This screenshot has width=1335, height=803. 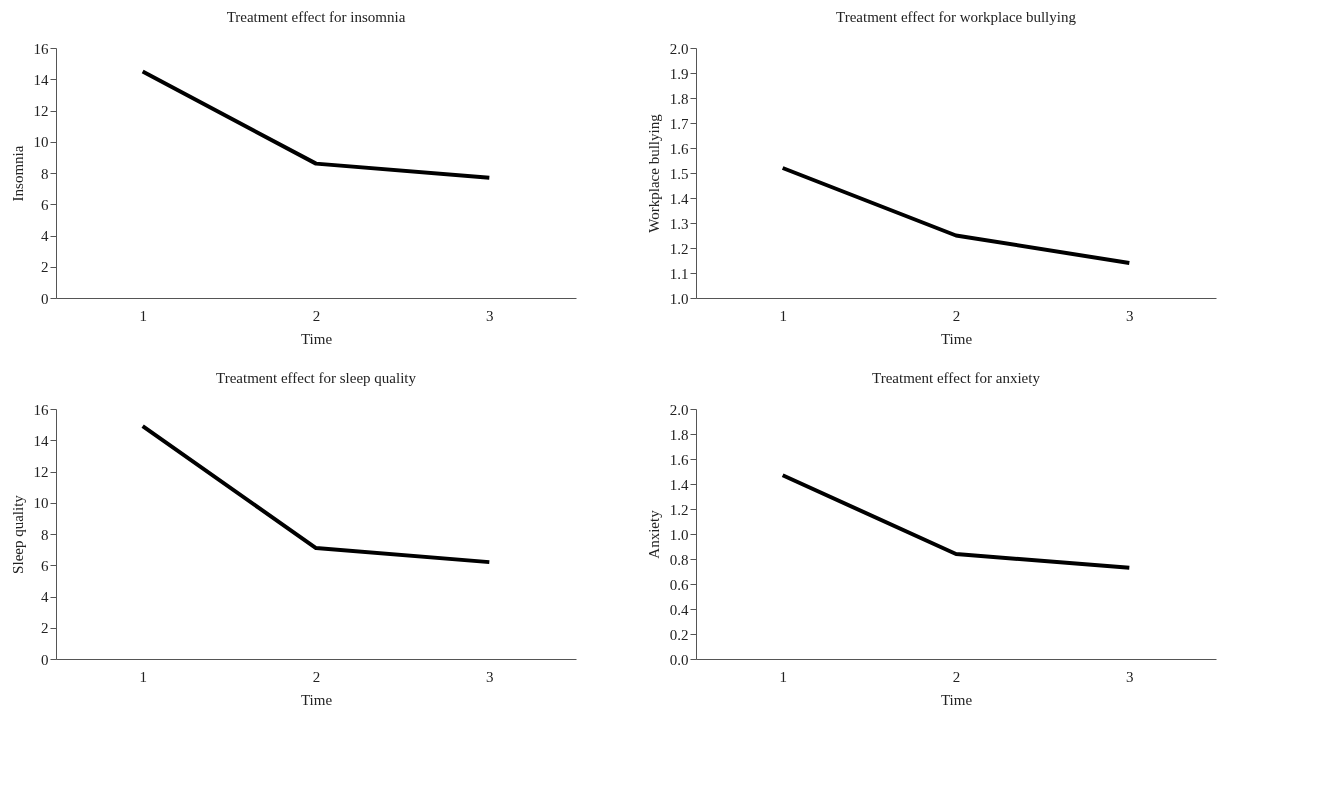 I want to click on chart-title: Treatment effect for sleep quality, so click(x=316, y=378).